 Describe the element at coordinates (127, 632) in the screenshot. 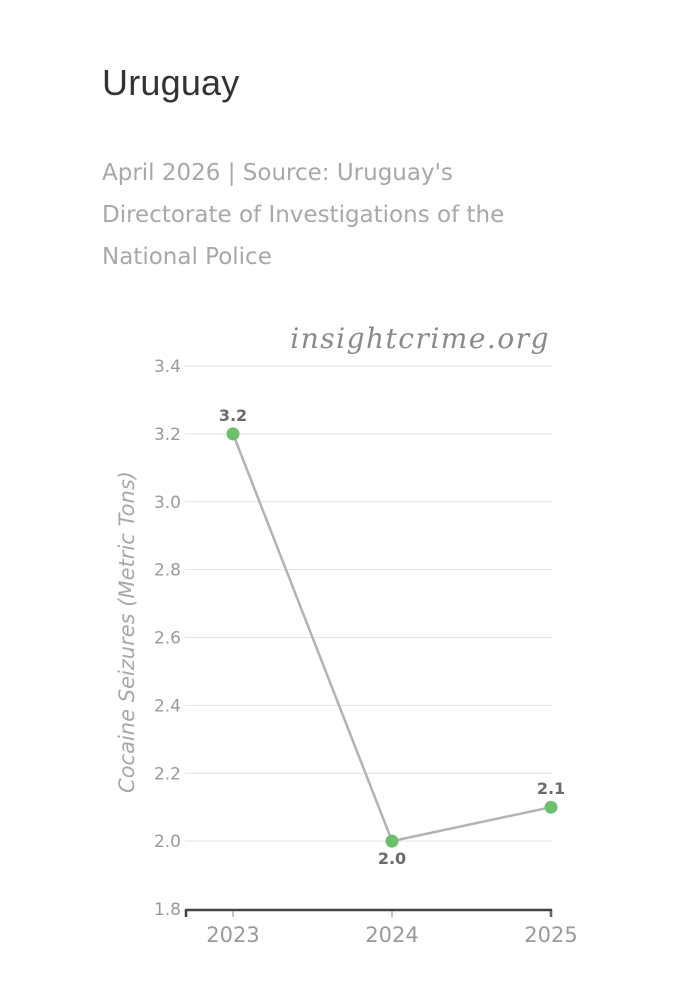

I see `y-axis-label: Cocaine Seizures (Metric Tons)` at that location.